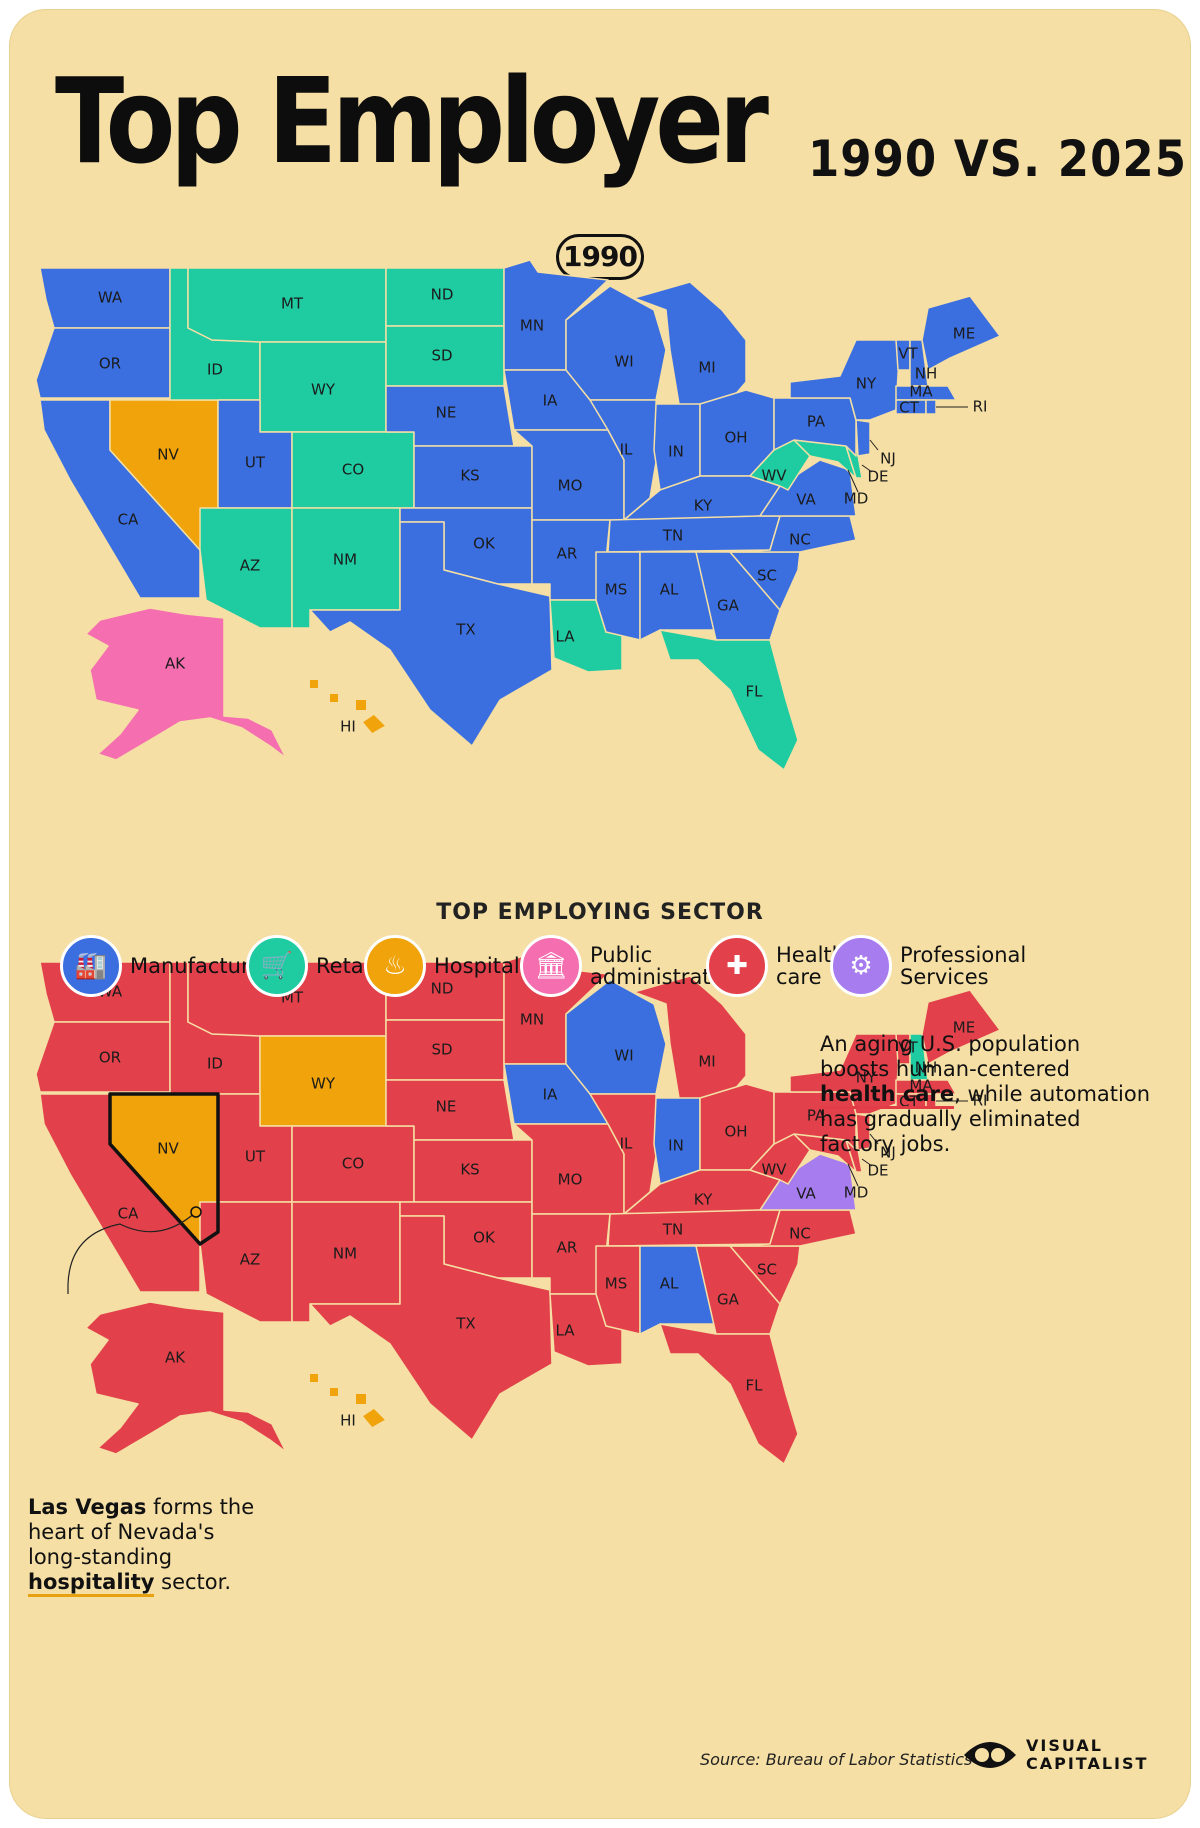 The image size is (1200, 1828). Describe the element at coordinates (103, 1057) in the screenshot. I see `state-or` at that location.